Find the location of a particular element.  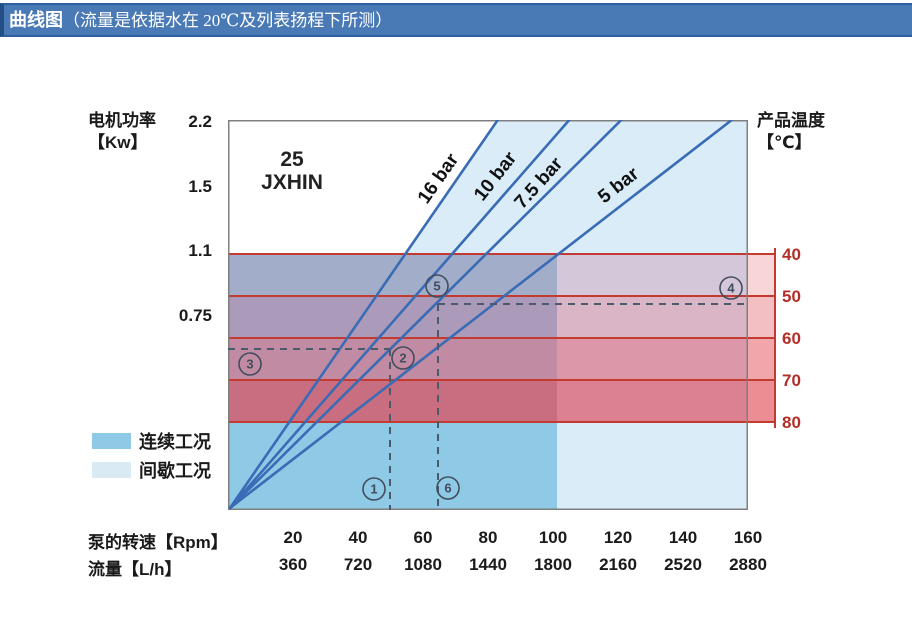

x-axis-rpm-tick: 80 is located at coordinates (488, 537).